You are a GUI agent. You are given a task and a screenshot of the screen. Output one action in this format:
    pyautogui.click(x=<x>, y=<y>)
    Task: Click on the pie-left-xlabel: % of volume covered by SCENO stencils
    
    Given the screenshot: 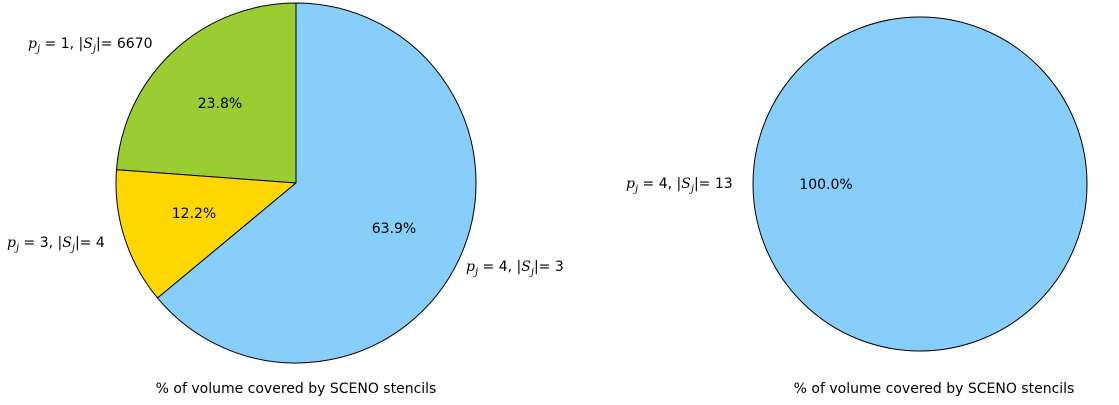 What is the action you would take?
    pyautogui.click(x=296, y=389)
    